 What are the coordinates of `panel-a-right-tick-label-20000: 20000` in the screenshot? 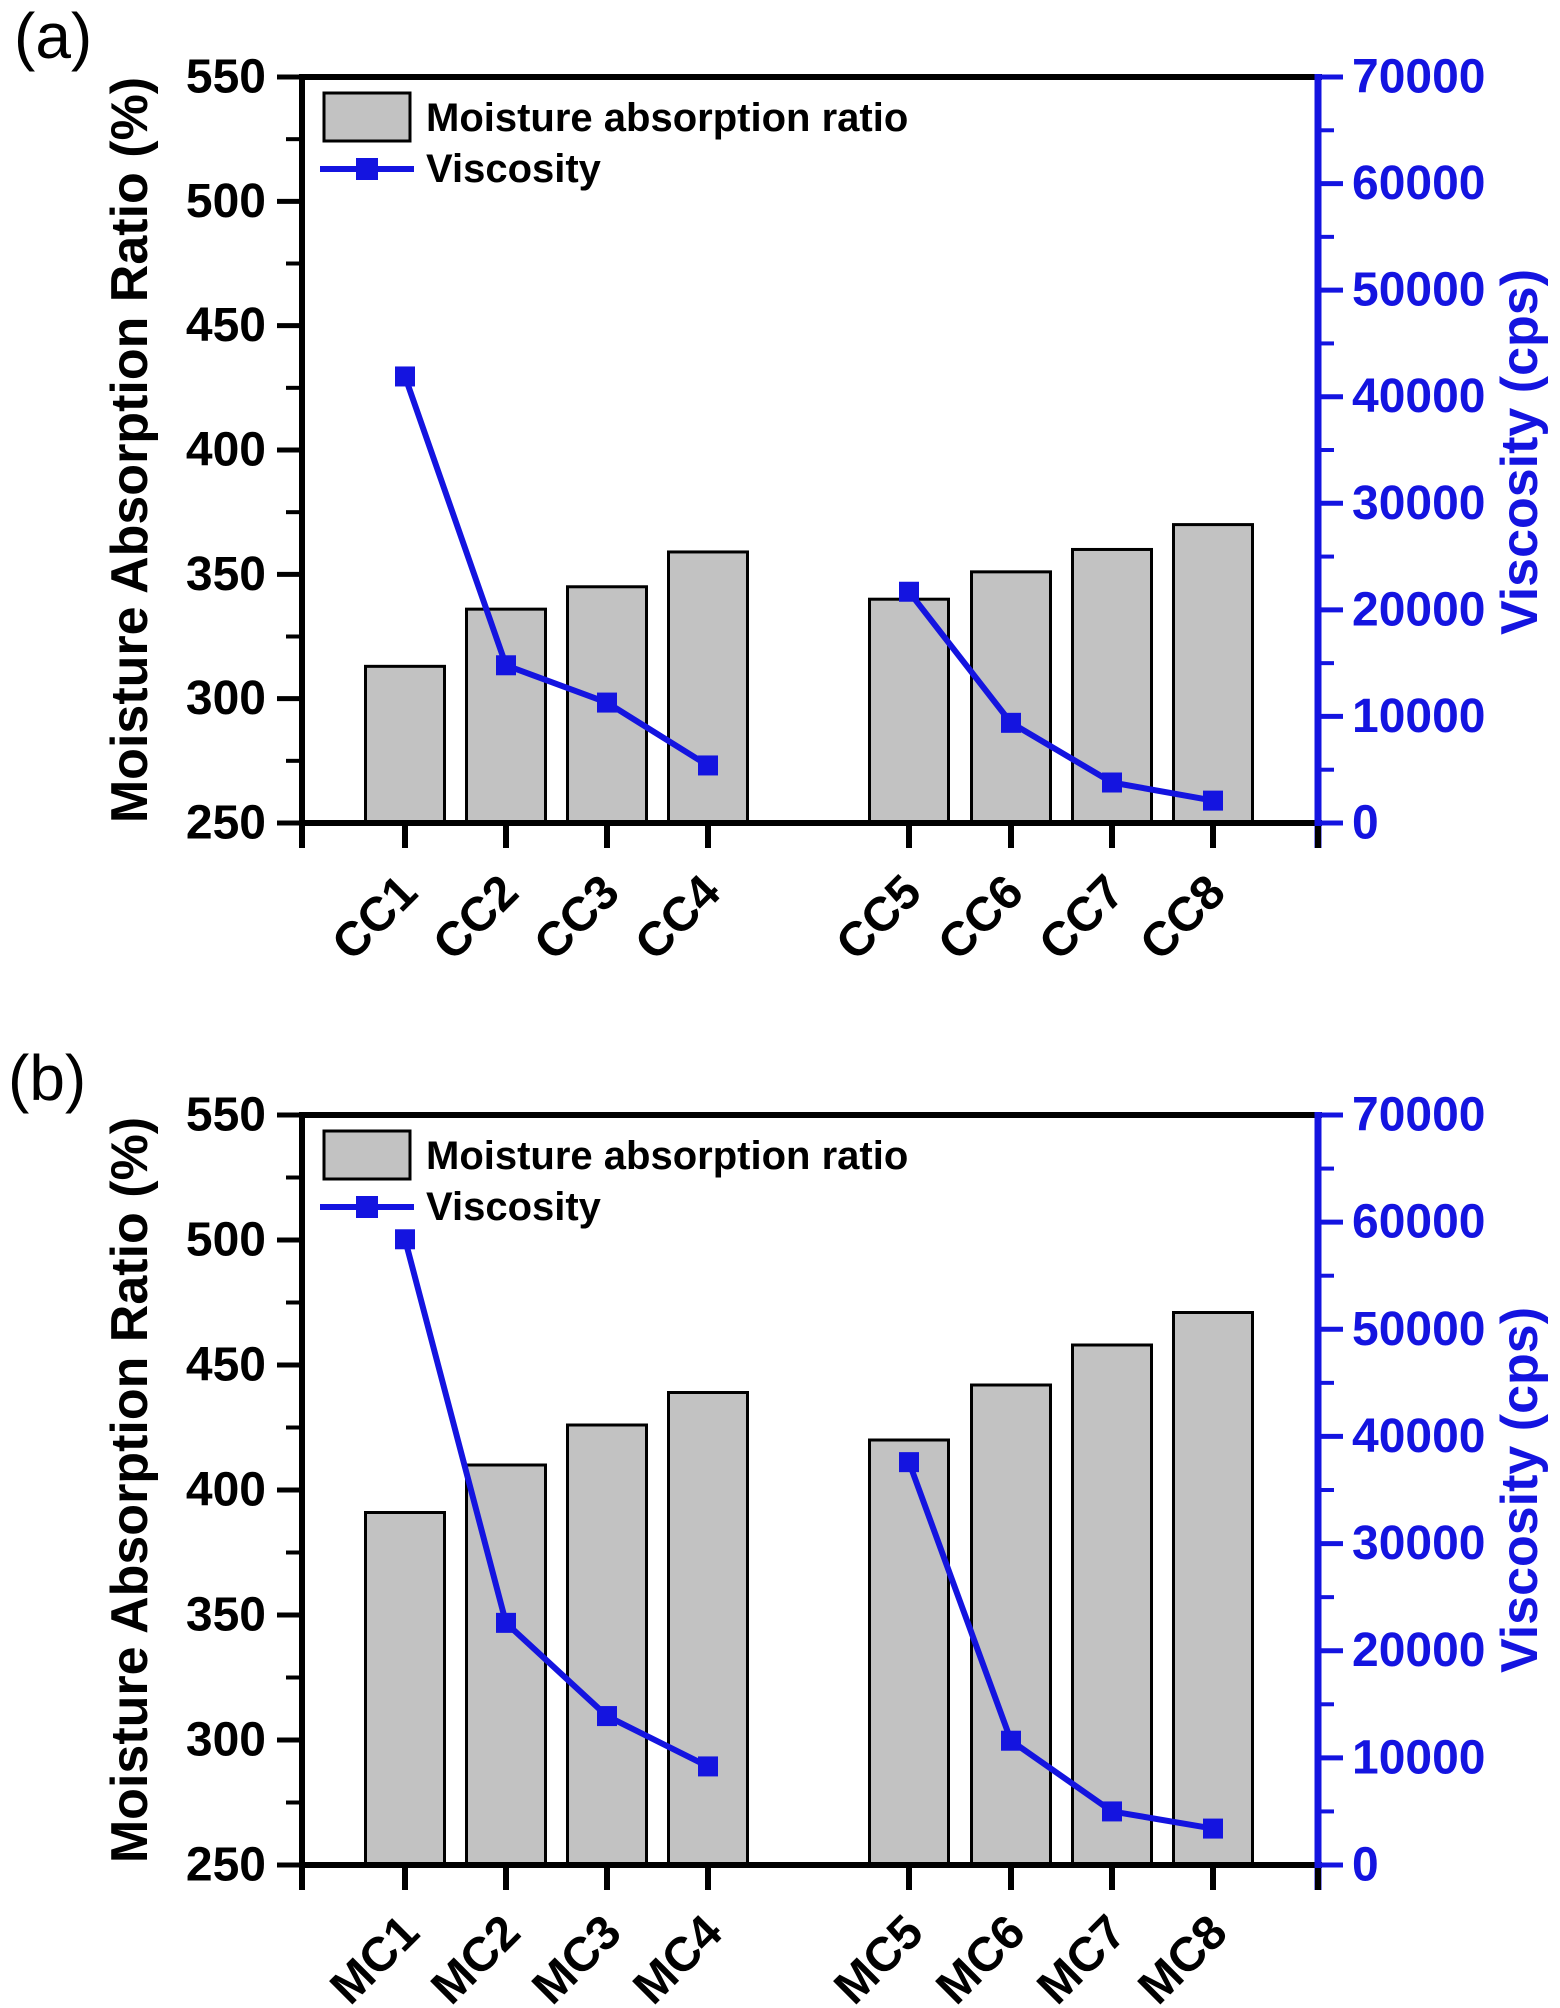 It's located at (1418, 609).